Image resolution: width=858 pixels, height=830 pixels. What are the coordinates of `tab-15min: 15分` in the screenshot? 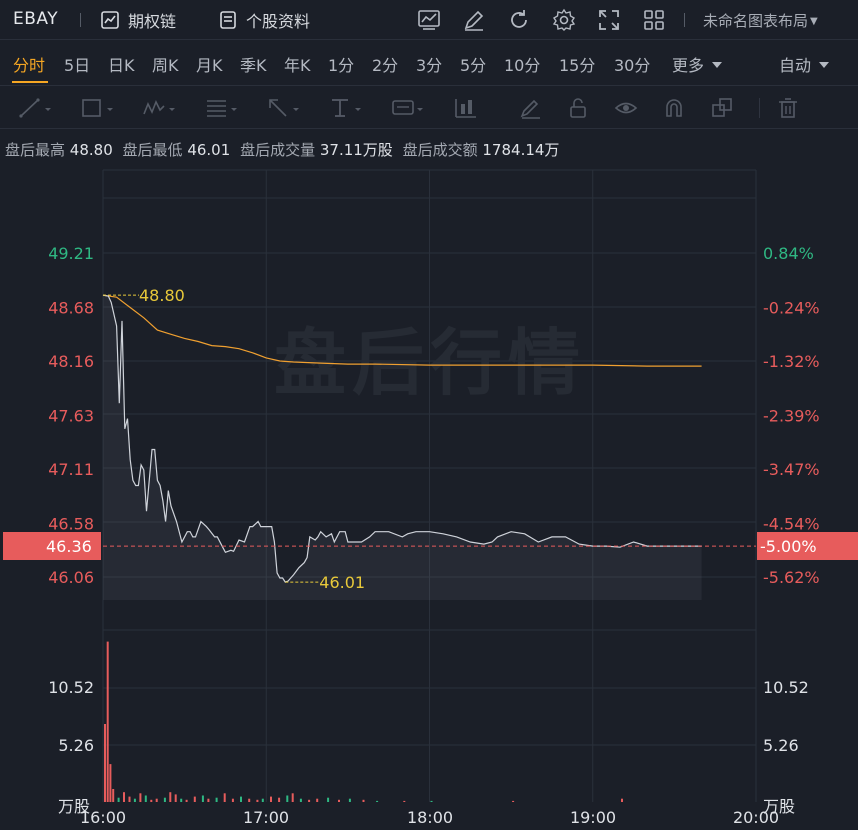 It's located at (577, 65).